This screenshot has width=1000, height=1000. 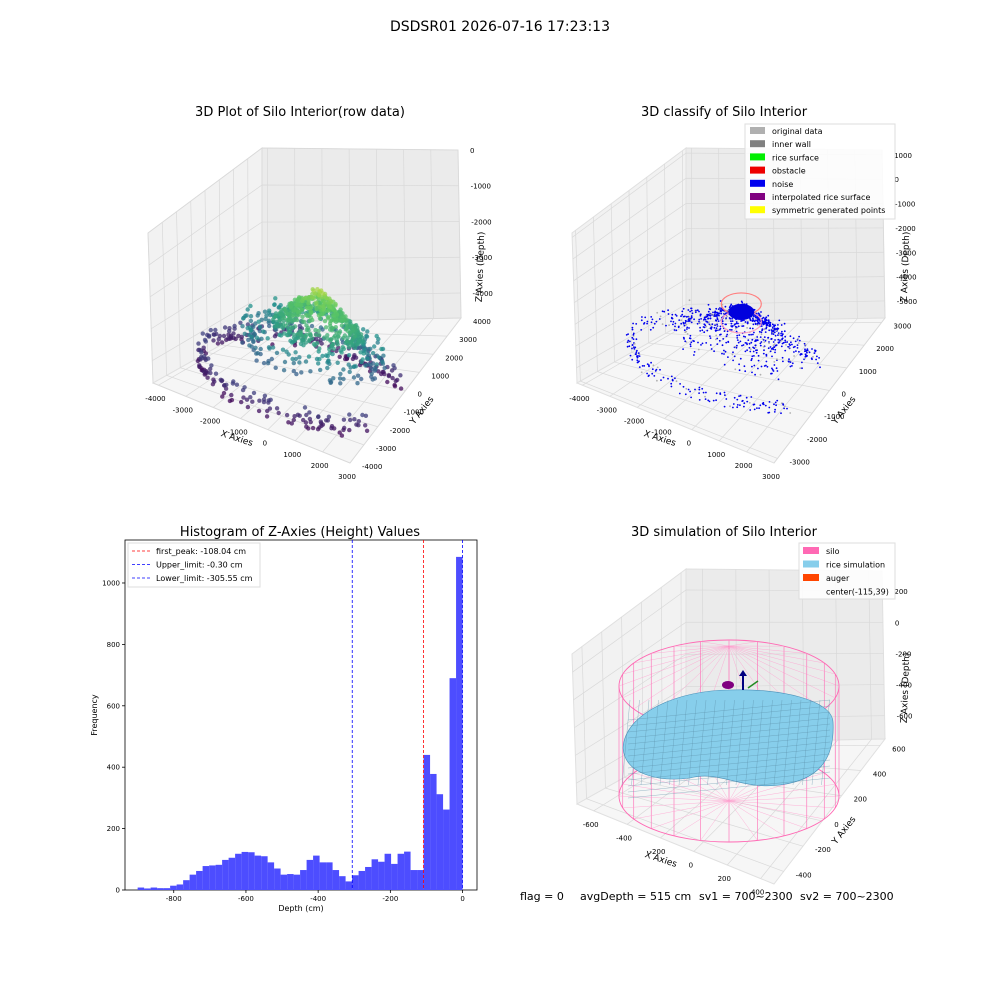 What do you see at coordinates (728, 661) in the screenshot?
I see `panel4-zgrid-line` at bounding box center [728, 661].